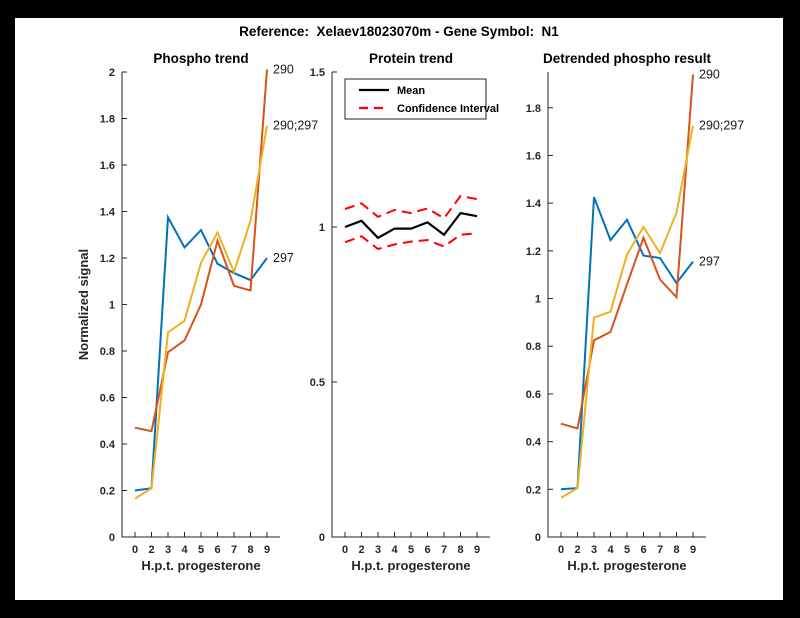 This screenshot has width=800, height=618. I want to click on legend: Mean Confidence Interval, so click(421, 99).